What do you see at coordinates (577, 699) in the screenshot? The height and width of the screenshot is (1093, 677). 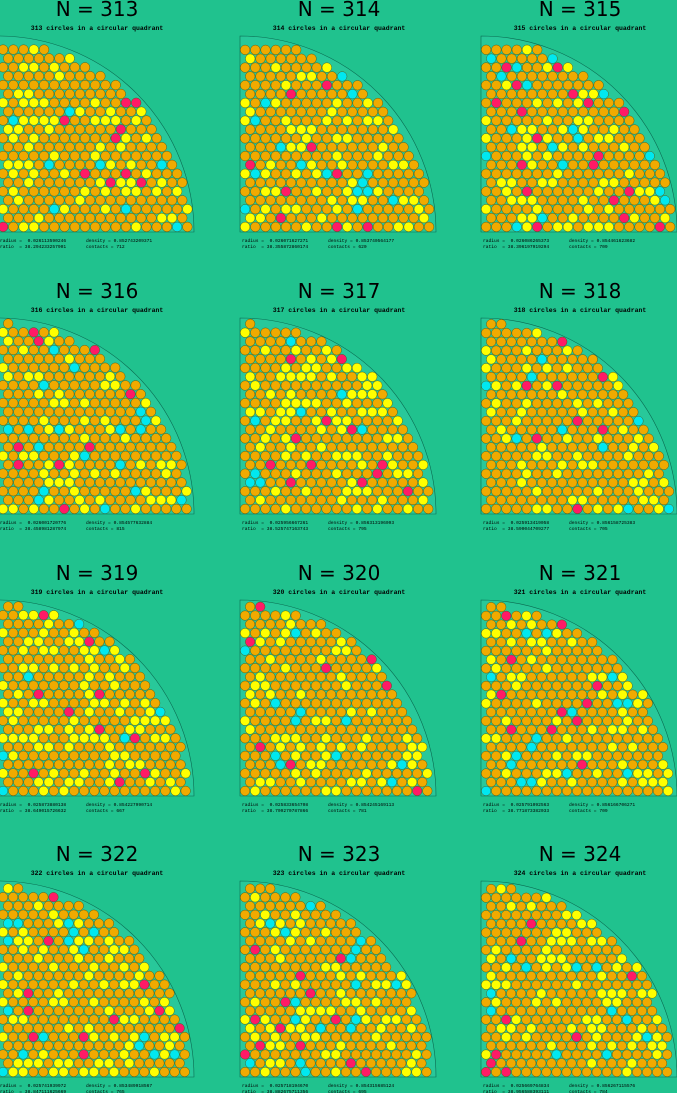 I see `circles` at bounding box center [577, 699].